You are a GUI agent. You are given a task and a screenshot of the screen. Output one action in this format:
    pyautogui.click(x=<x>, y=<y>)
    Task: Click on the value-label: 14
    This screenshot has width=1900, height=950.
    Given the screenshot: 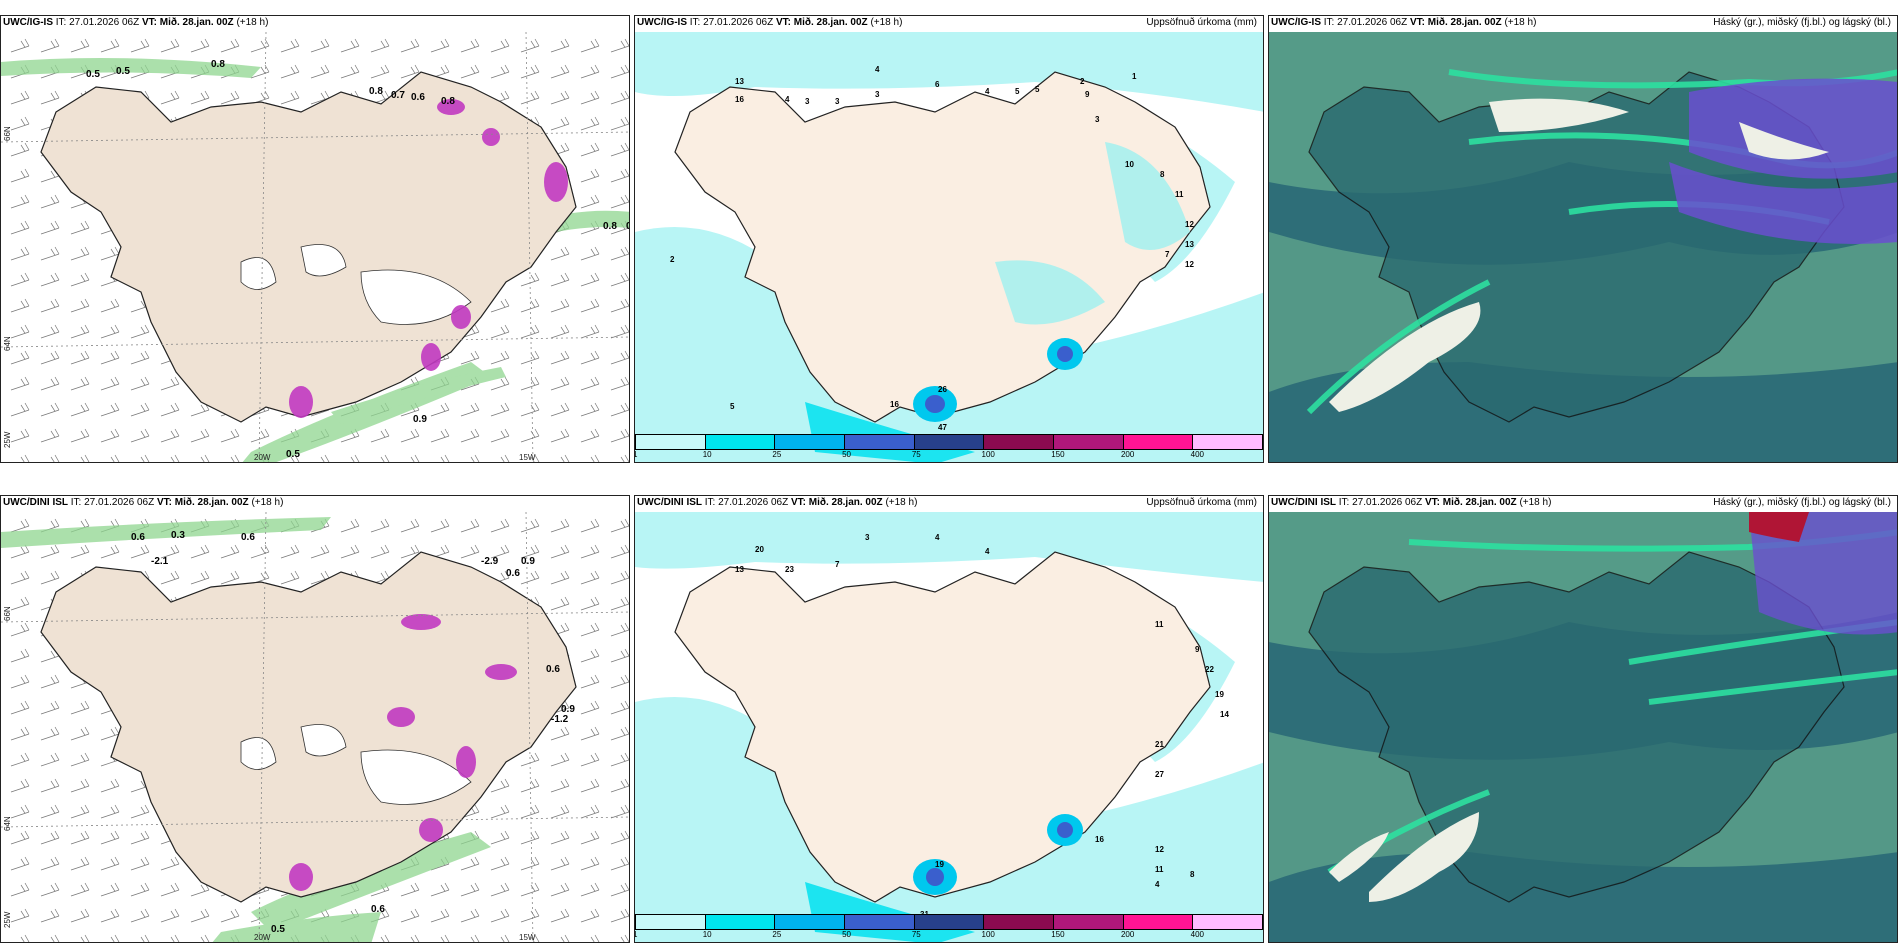 What is the action you would take?
    pyautogui.click(x=1224, y=714)
    